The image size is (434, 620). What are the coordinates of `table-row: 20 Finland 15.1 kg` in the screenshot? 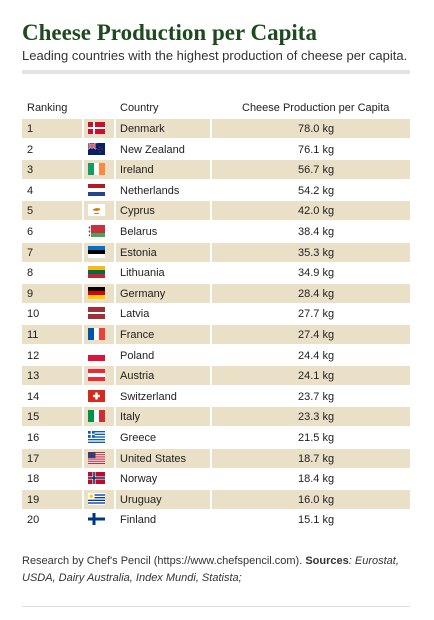 It's located at (216, 520).